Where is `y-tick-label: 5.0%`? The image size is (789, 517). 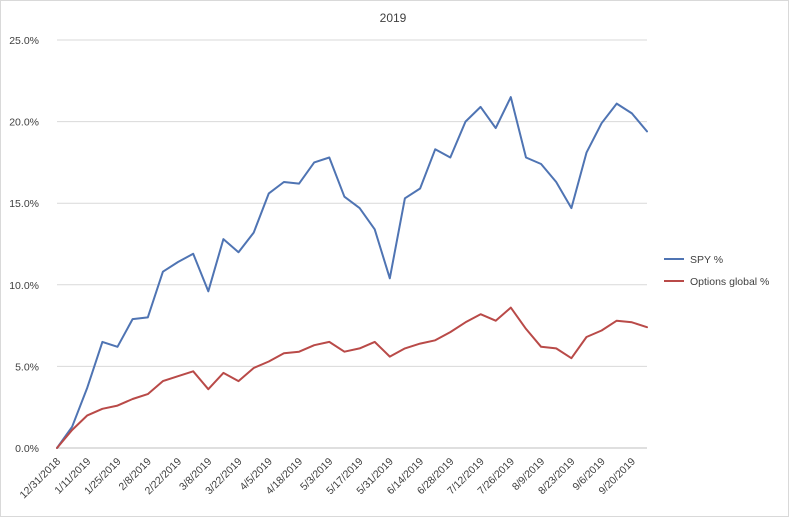
y-tick-label: 5.0% is located at coordinates (27, 367).